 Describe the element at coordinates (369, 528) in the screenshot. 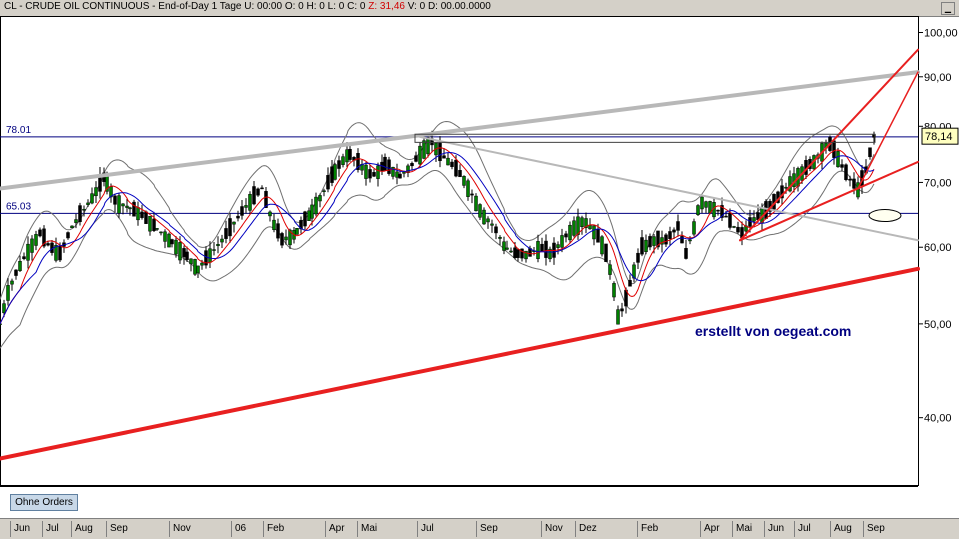

I see `x-tick-label: Mai` at that location.